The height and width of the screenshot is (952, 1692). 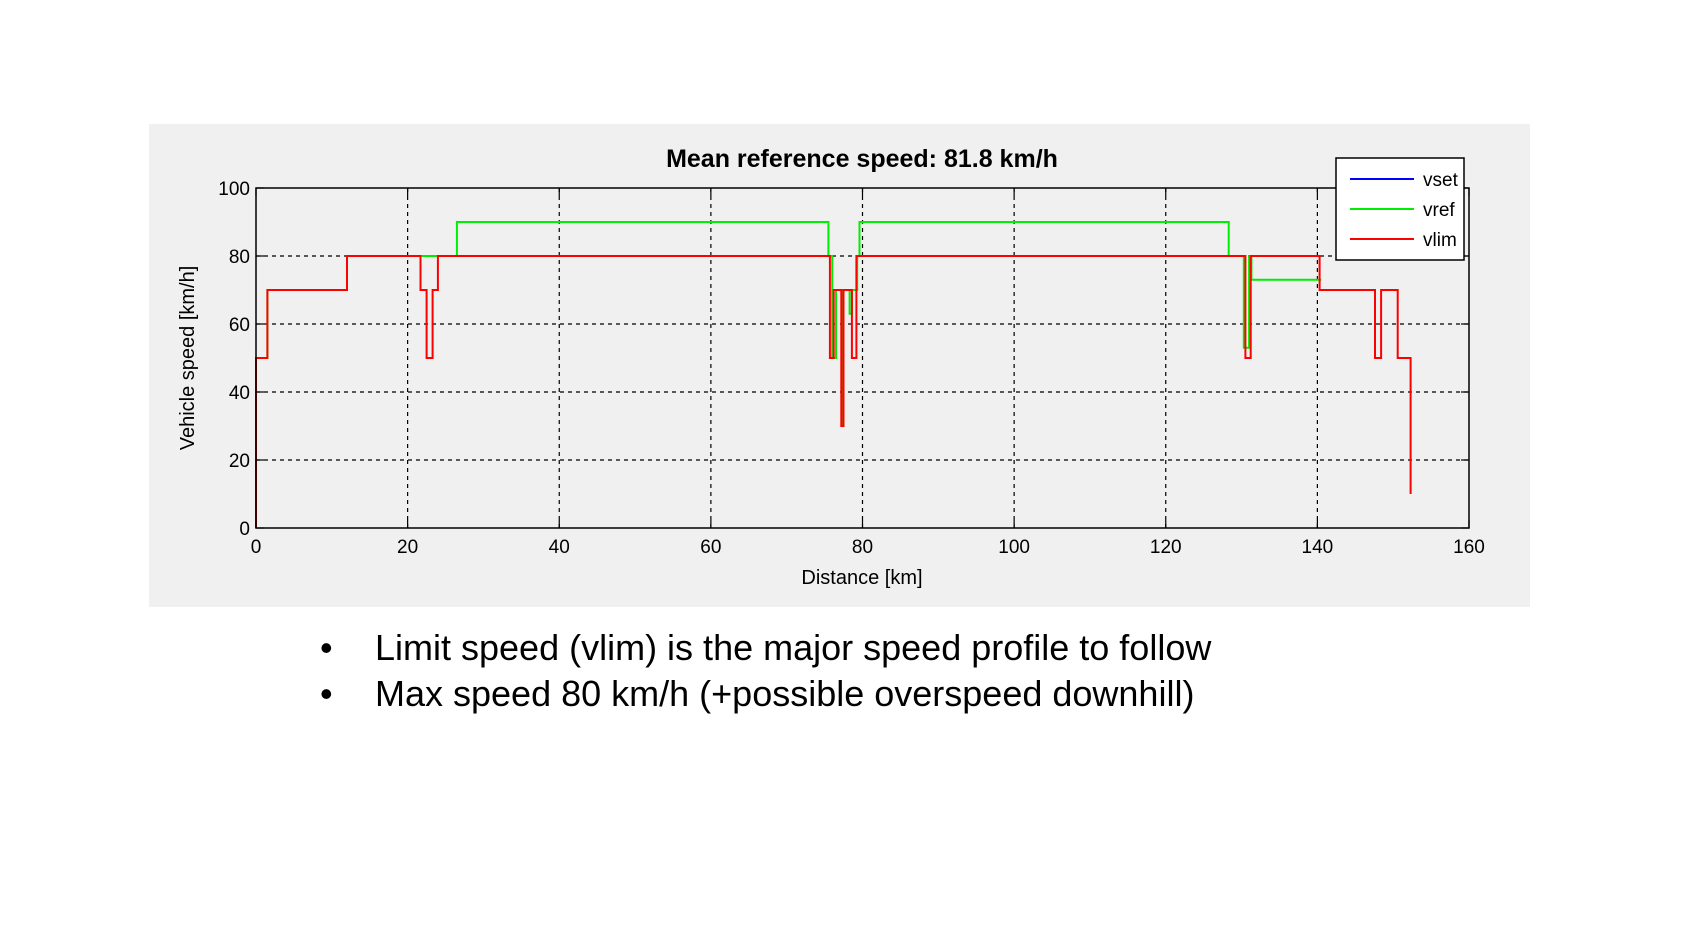 I want to click on y-axis-label: Vehicle speed [km/h], so click(x=188, y=358).